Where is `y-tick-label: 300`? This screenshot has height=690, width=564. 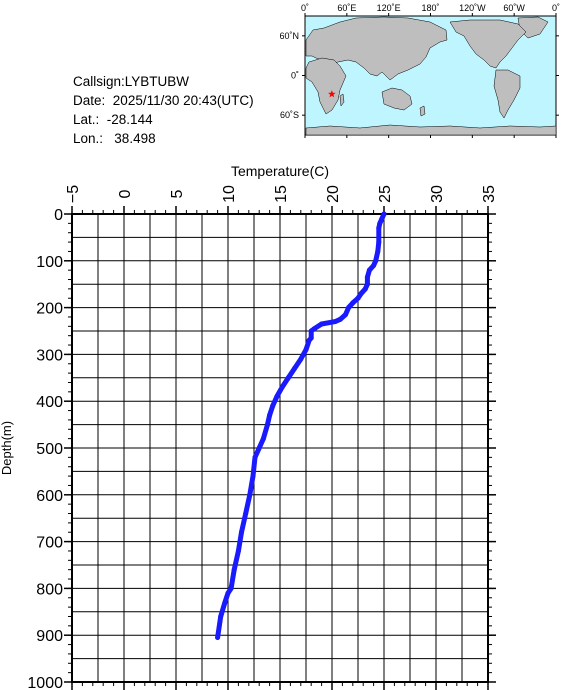
y-tick-label: 300 is located at coordinates (49, 355).